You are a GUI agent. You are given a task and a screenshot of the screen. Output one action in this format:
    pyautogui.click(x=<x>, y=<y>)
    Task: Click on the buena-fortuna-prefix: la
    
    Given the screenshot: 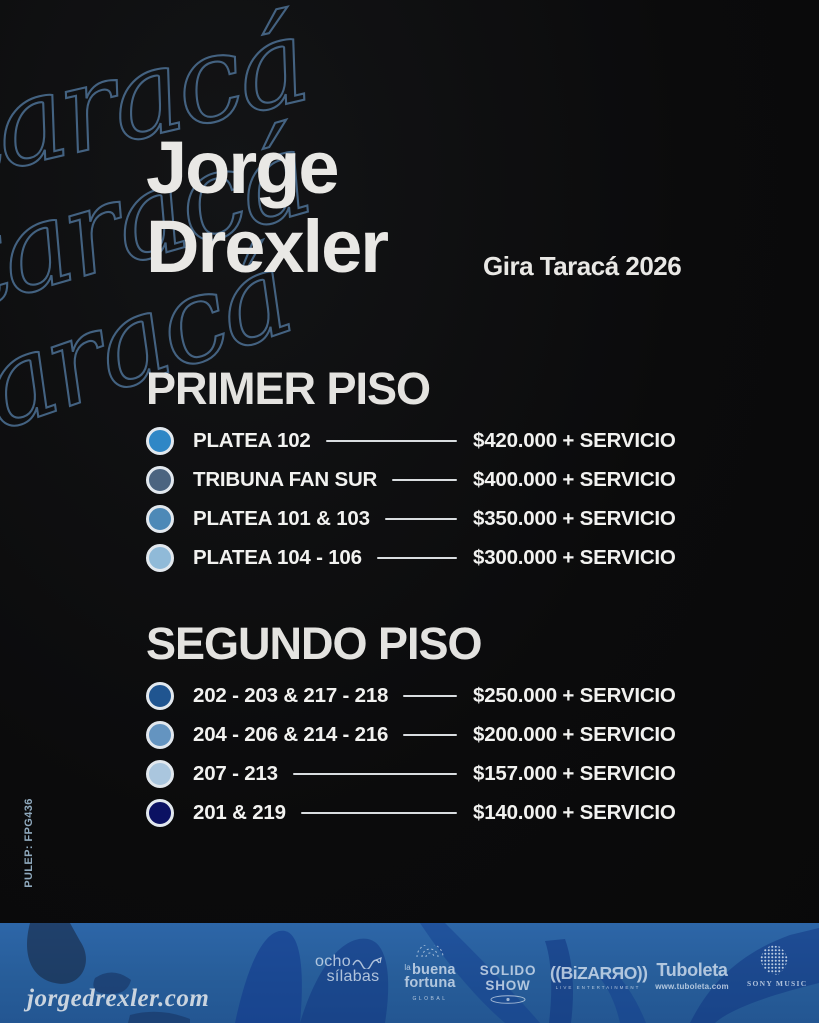 What is the action you would take?
    pyautogui.click(x=407, y=967)
    